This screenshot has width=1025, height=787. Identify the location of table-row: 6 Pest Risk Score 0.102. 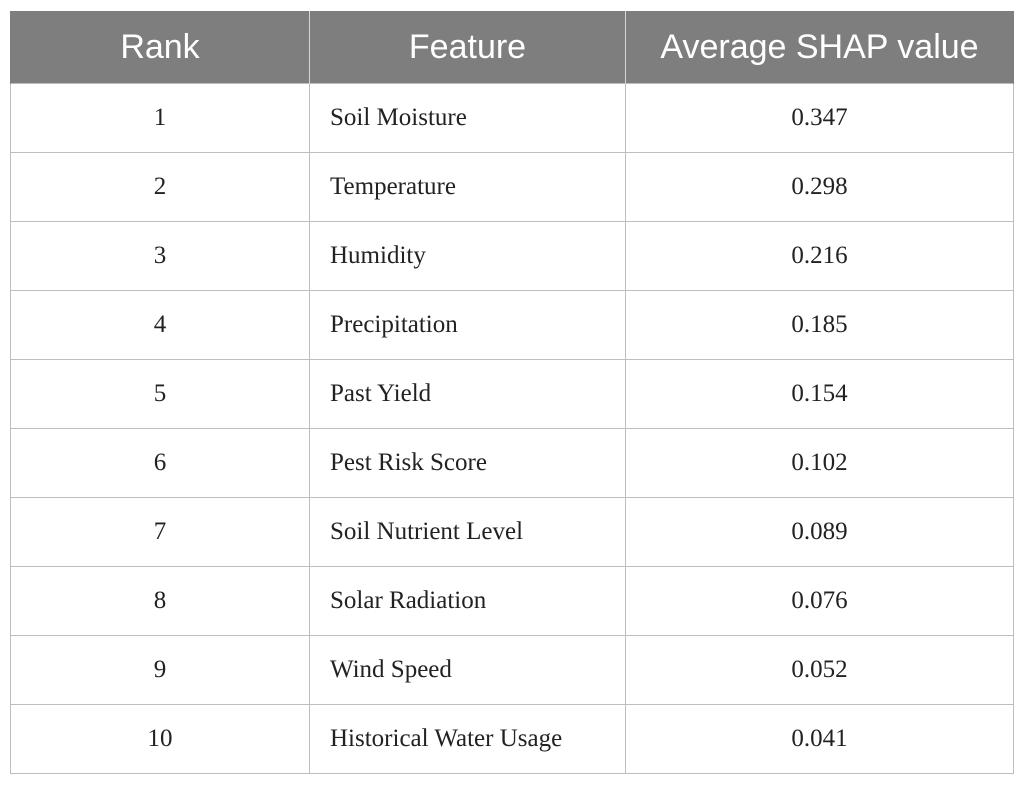
(512, 463).